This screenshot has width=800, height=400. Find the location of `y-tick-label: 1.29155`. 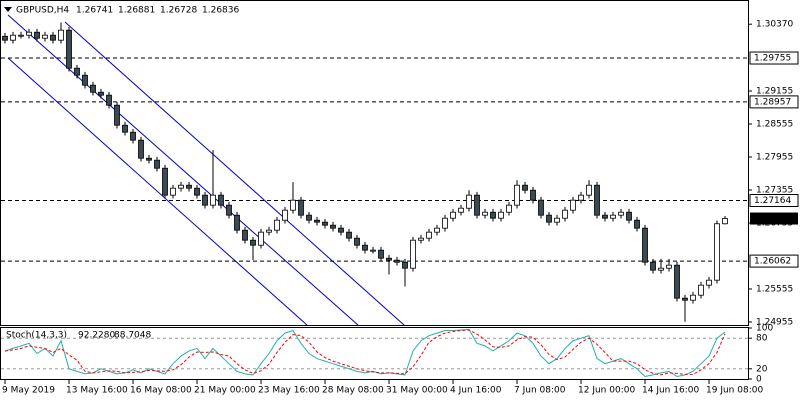

y-tick-label: 1.29155 is located at coordinates (774, 92).